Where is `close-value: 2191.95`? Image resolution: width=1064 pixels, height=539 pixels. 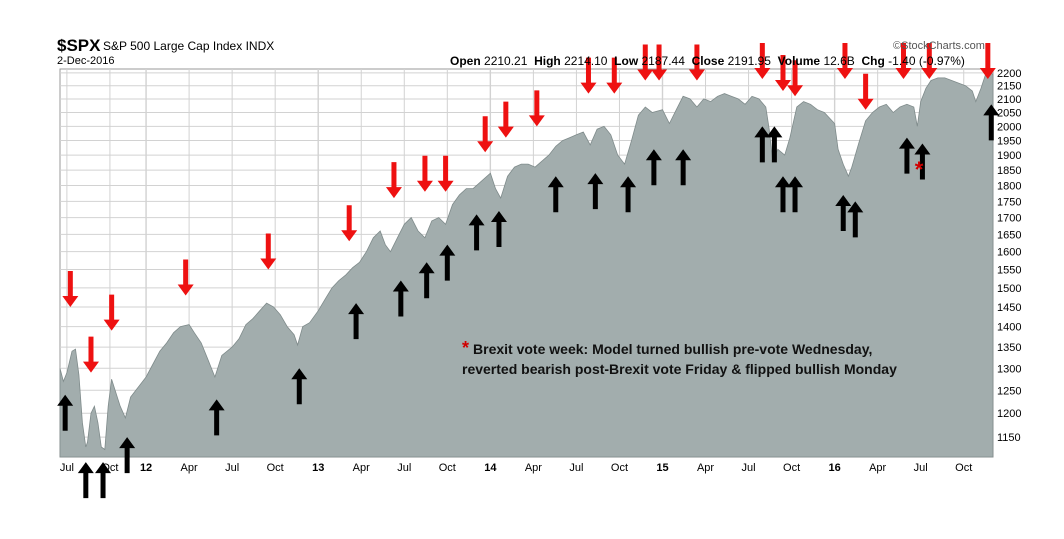 close-value: 2191.95 is located at coordinates (749, 61).